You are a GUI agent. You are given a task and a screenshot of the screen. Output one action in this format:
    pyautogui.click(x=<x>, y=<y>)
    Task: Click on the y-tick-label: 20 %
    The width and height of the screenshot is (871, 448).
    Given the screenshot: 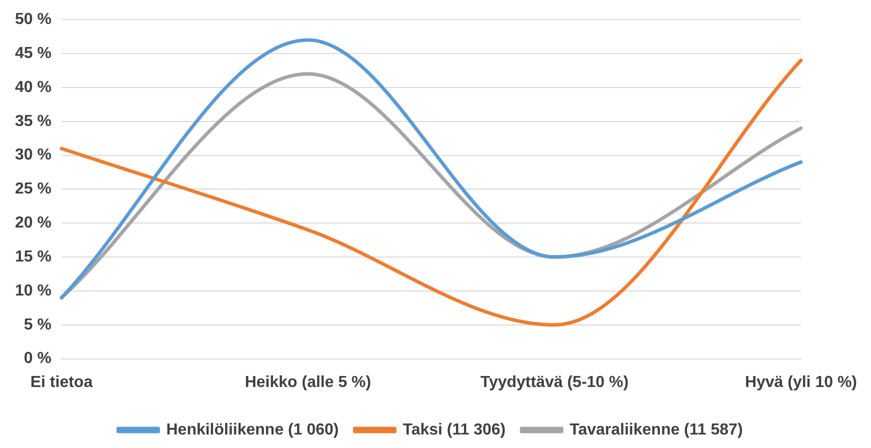 What is the action you would take?
    pyautogui.click(x=33, y=223)
    